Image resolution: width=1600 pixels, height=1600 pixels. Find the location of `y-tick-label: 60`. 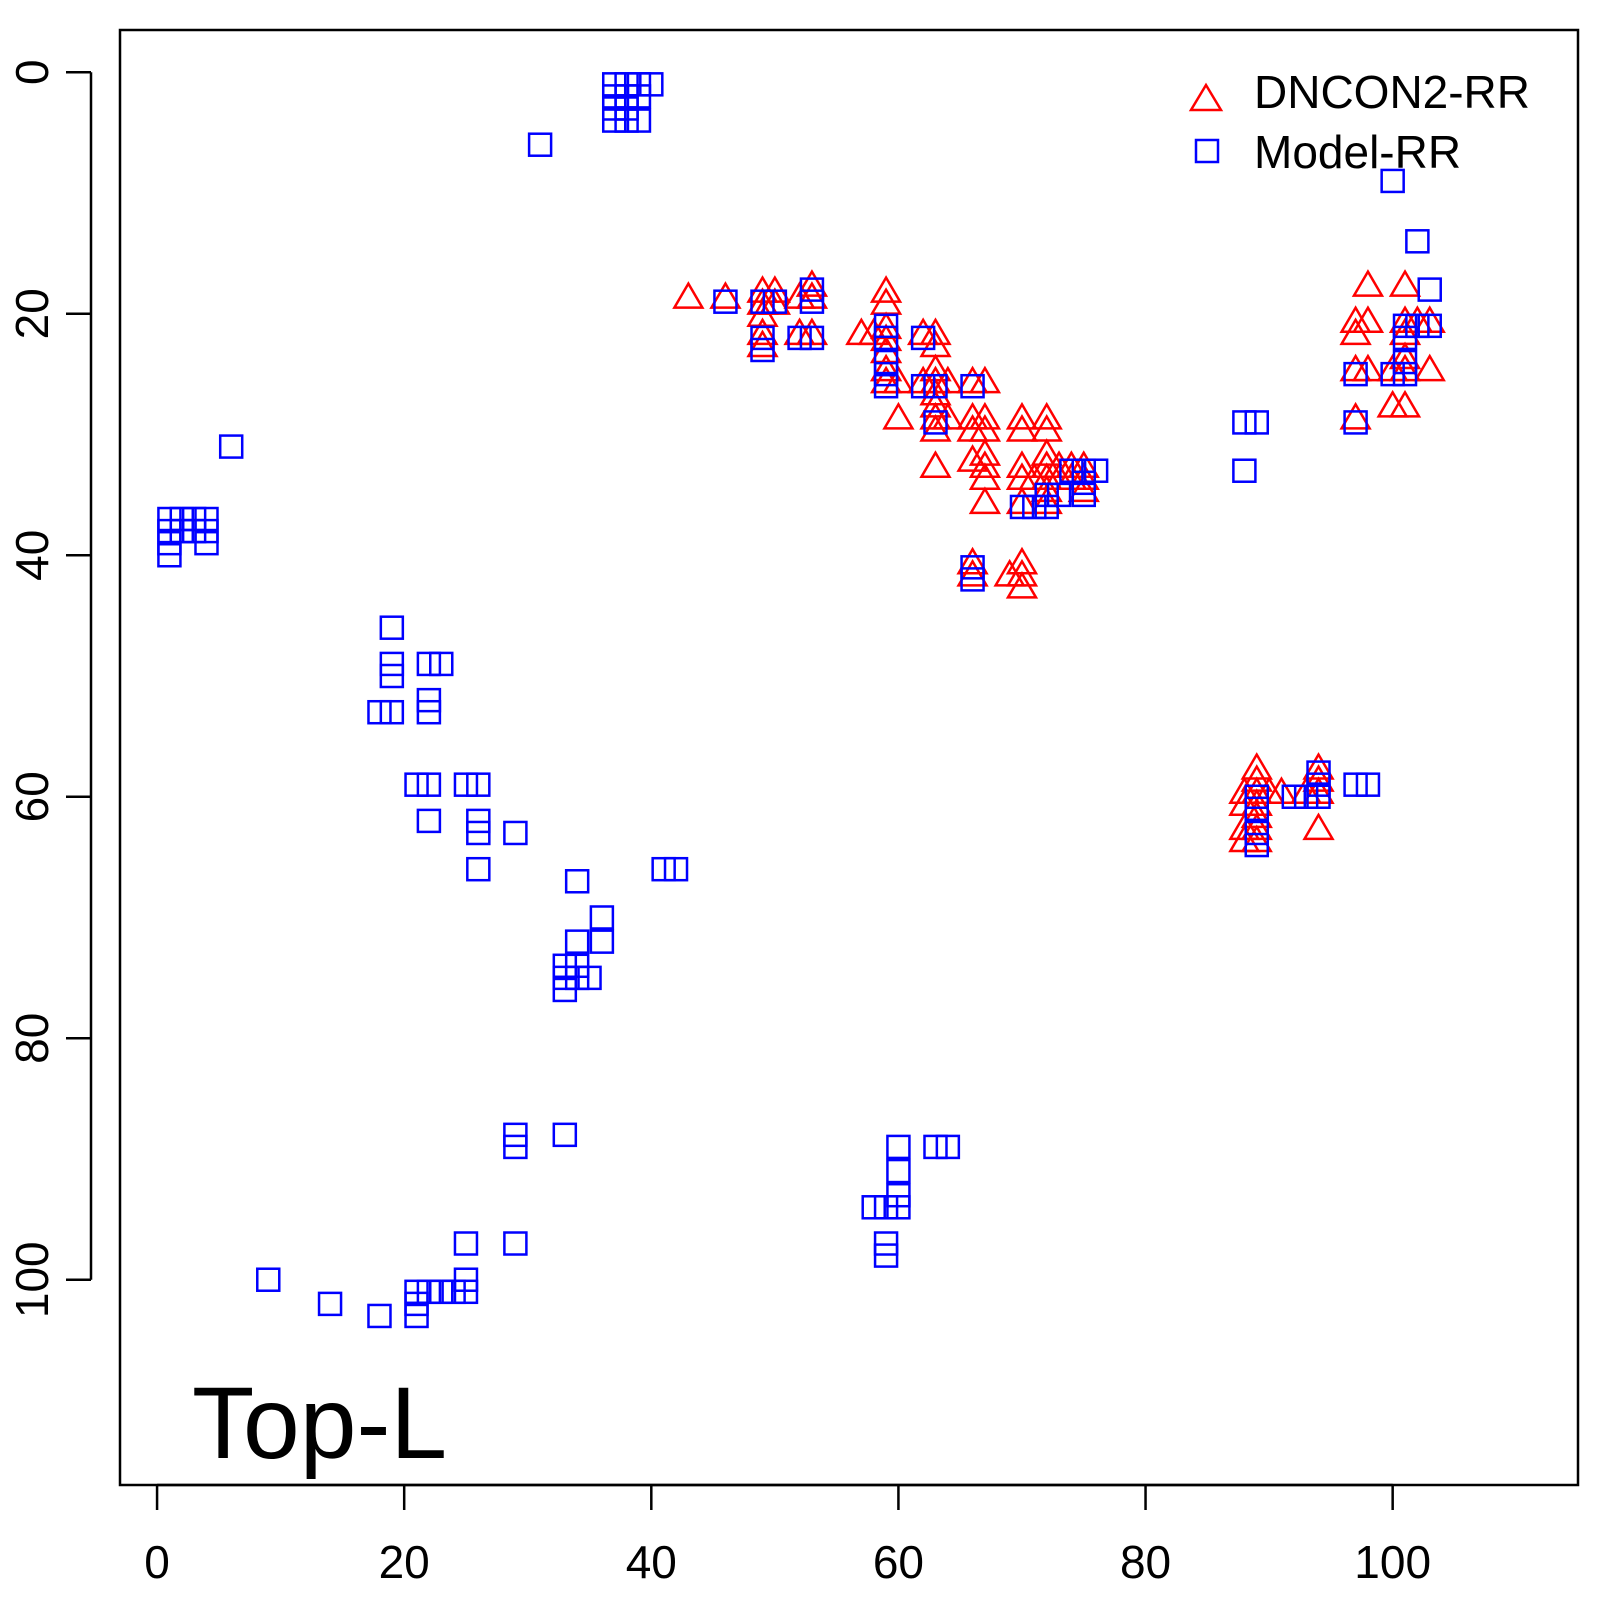

y-tick-label: 60 is located at coordinates (32, 796).